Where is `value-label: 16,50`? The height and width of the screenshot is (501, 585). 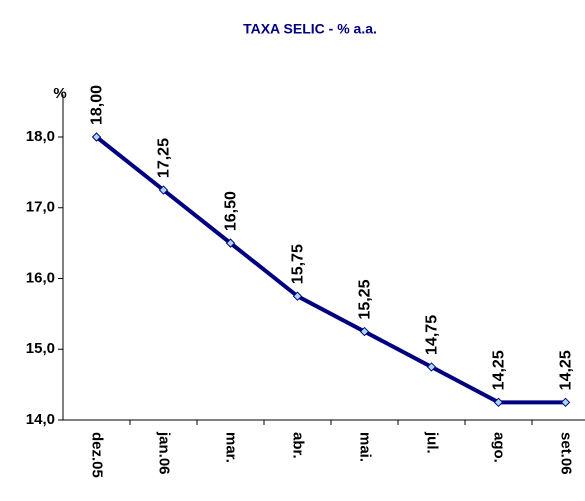
value-label: 16,50 is located at coordinates (231, 211).